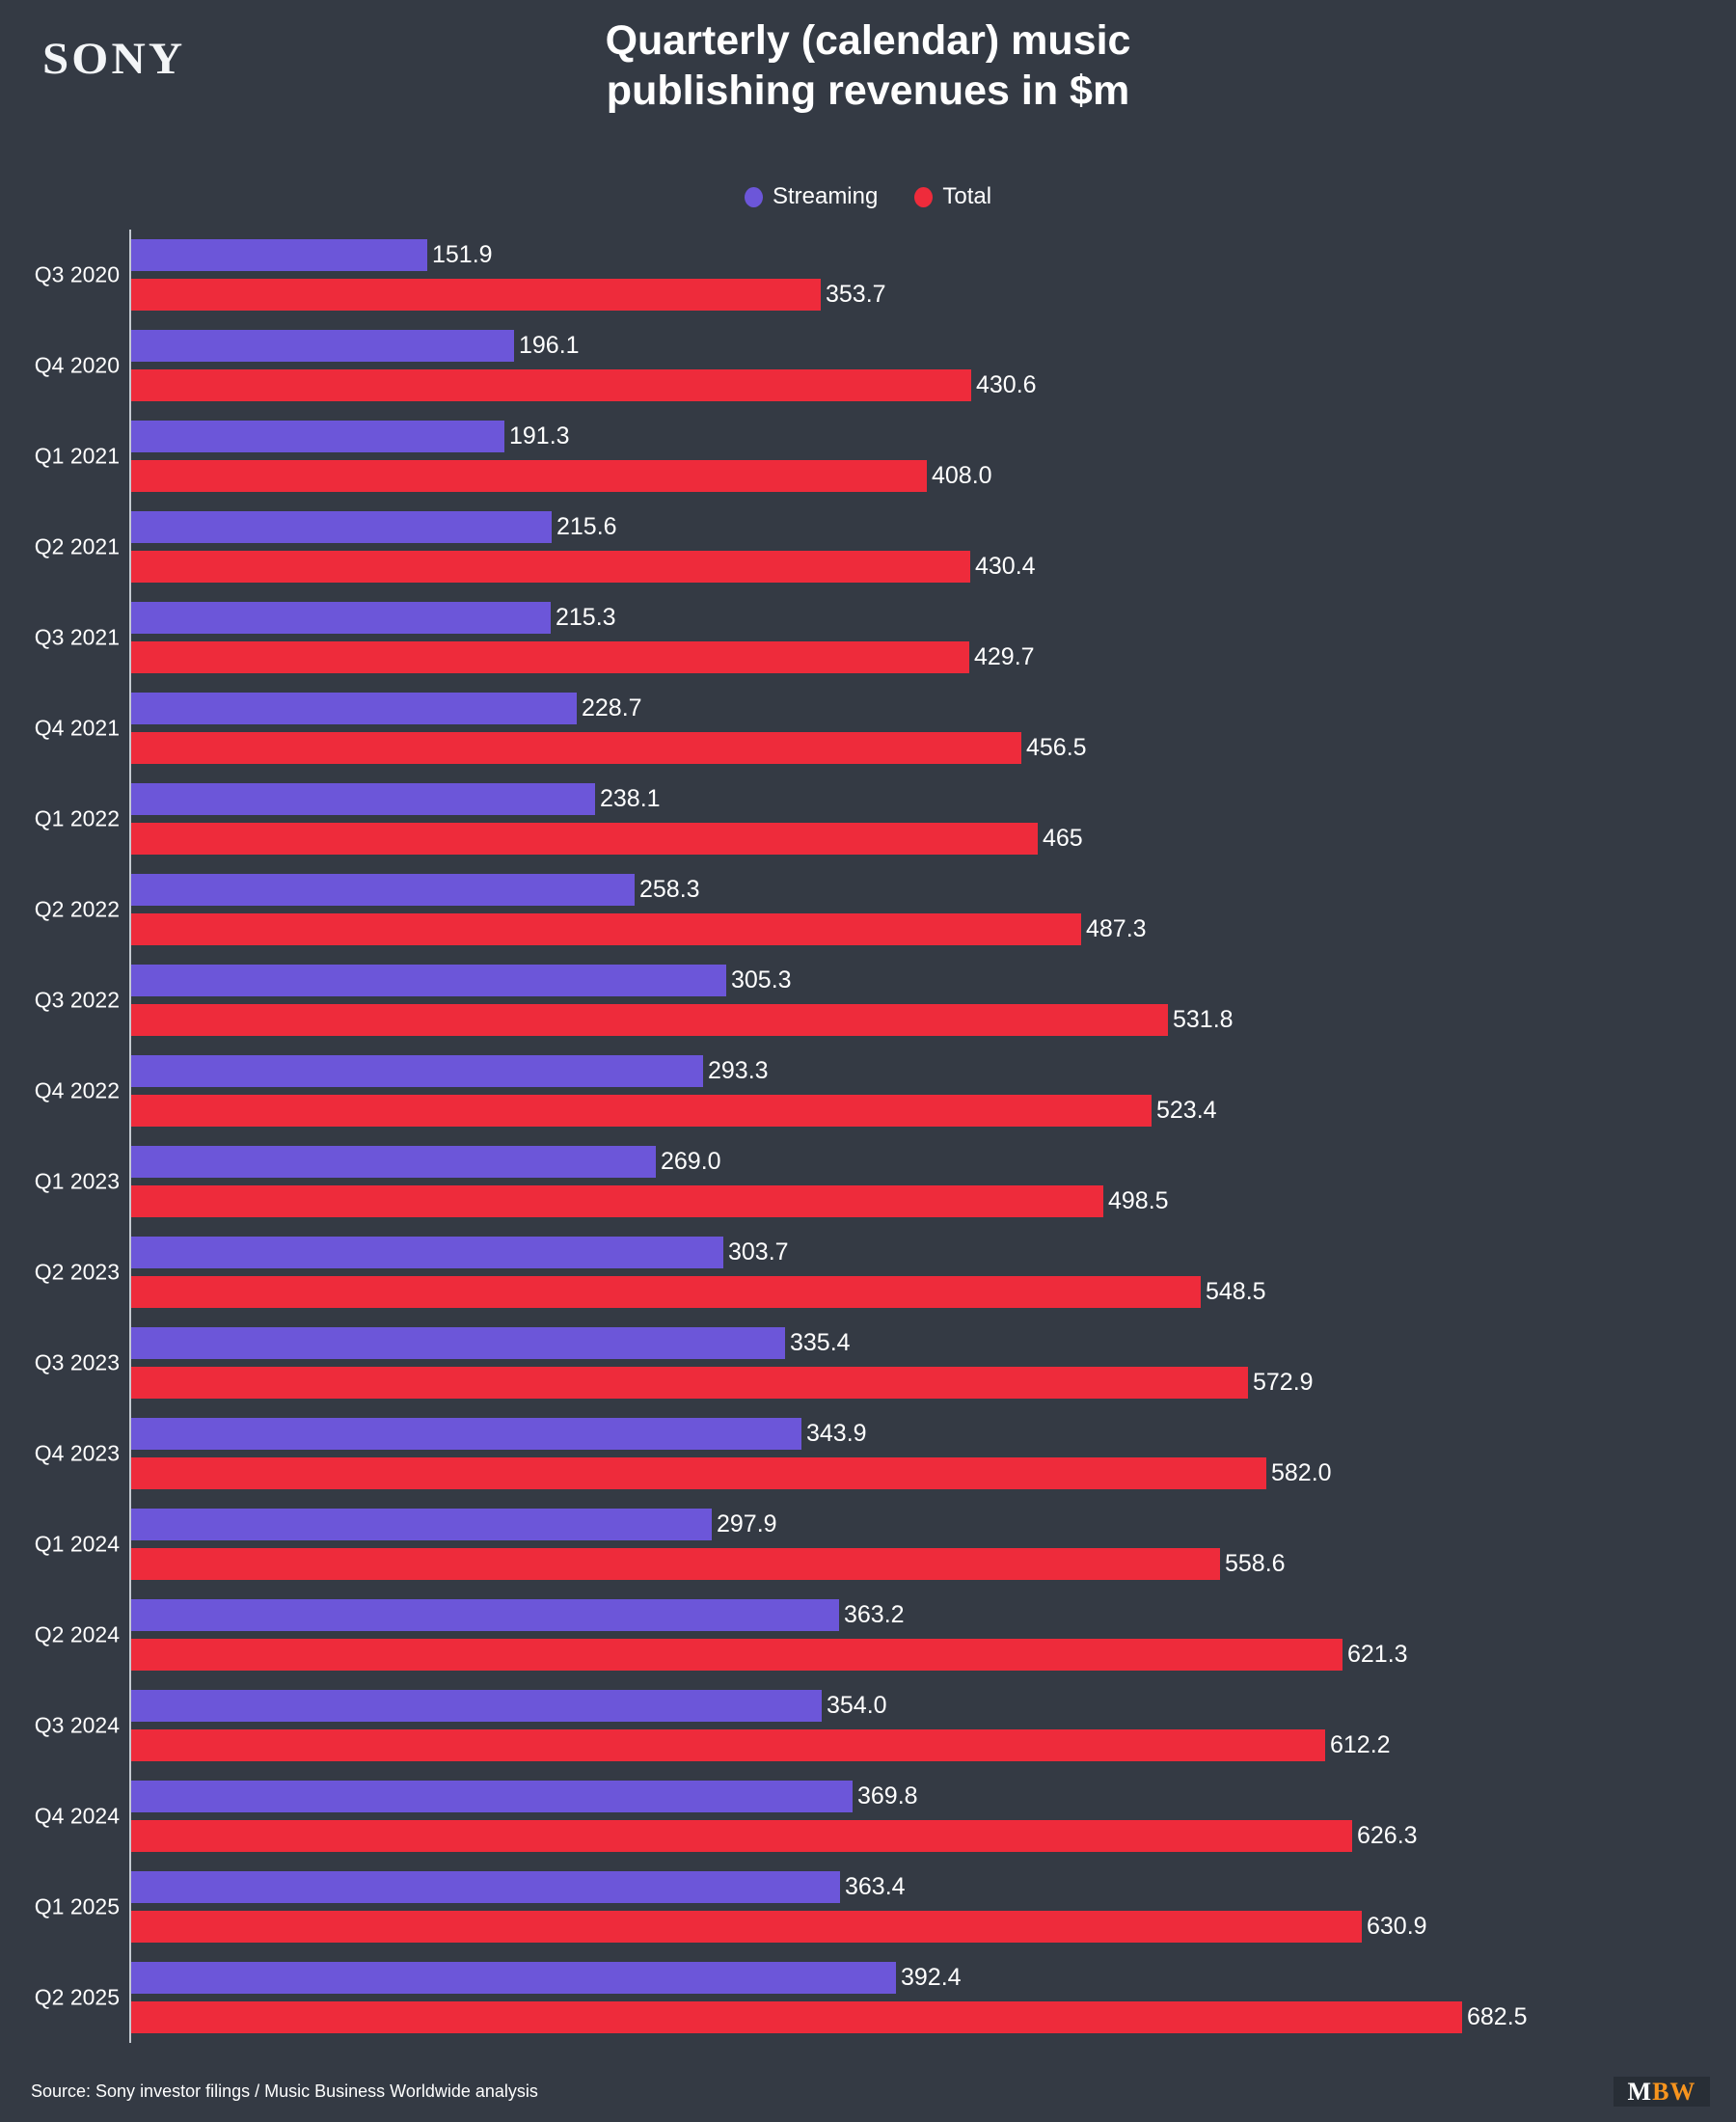 This screenshot has height=2122, width=1736. I want to click on chart-row: Q3 2021 215.3 429.7, so click(835, 638).